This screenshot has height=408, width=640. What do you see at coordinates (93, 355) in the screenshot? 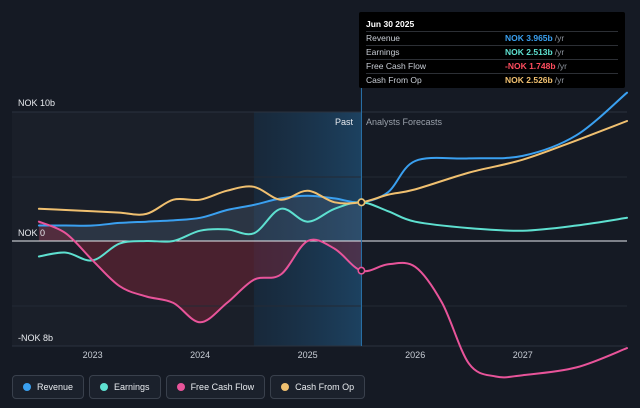
I see `x-tick-2023: 2023` at bounding box center [93, 355].